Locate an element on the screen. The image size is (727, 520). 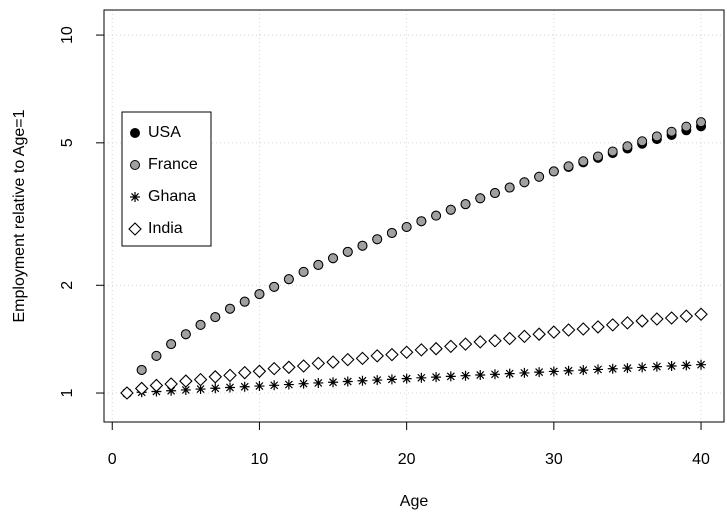
x-tick-label: 10 is located at coordinates (260, 459).